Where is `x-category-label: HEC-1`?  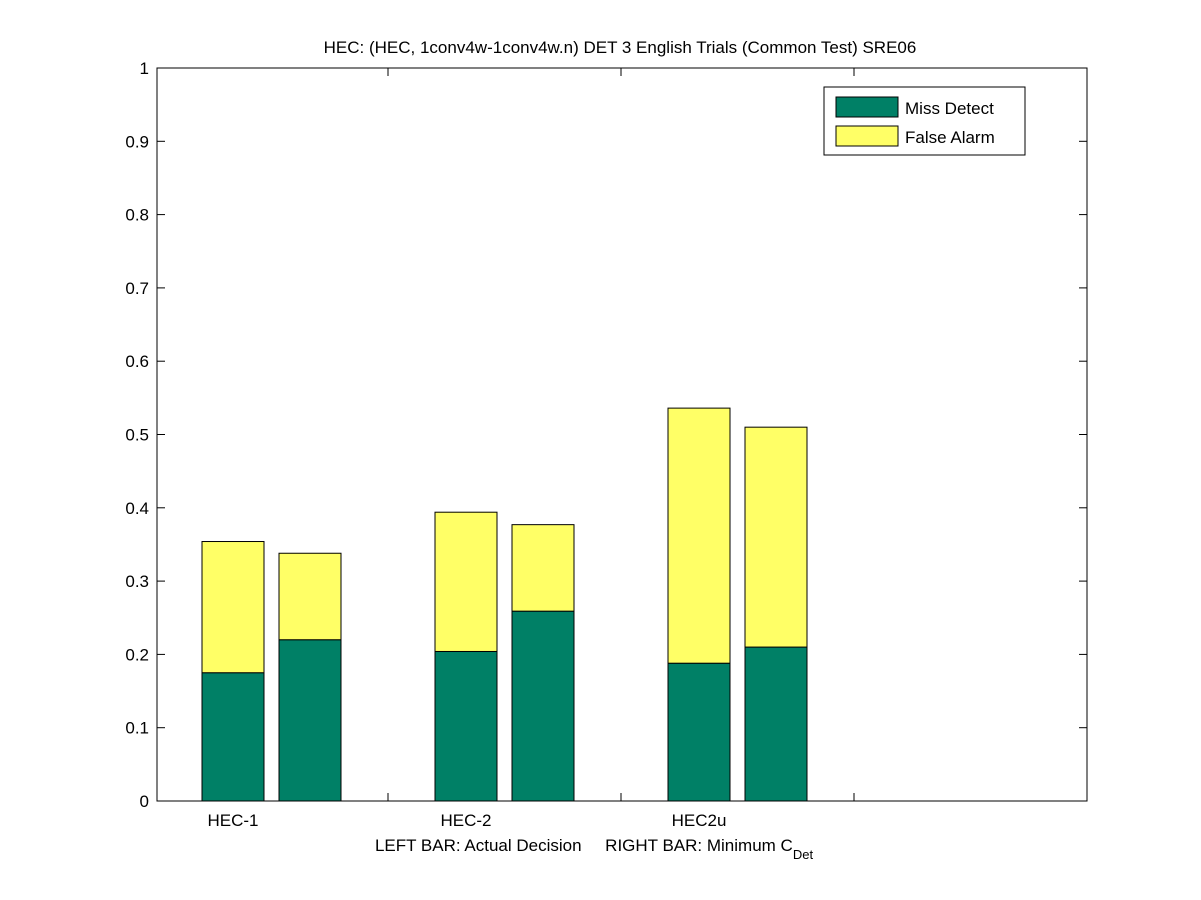 x-category-label: HEC-1 is located at coordinates (232, 820).